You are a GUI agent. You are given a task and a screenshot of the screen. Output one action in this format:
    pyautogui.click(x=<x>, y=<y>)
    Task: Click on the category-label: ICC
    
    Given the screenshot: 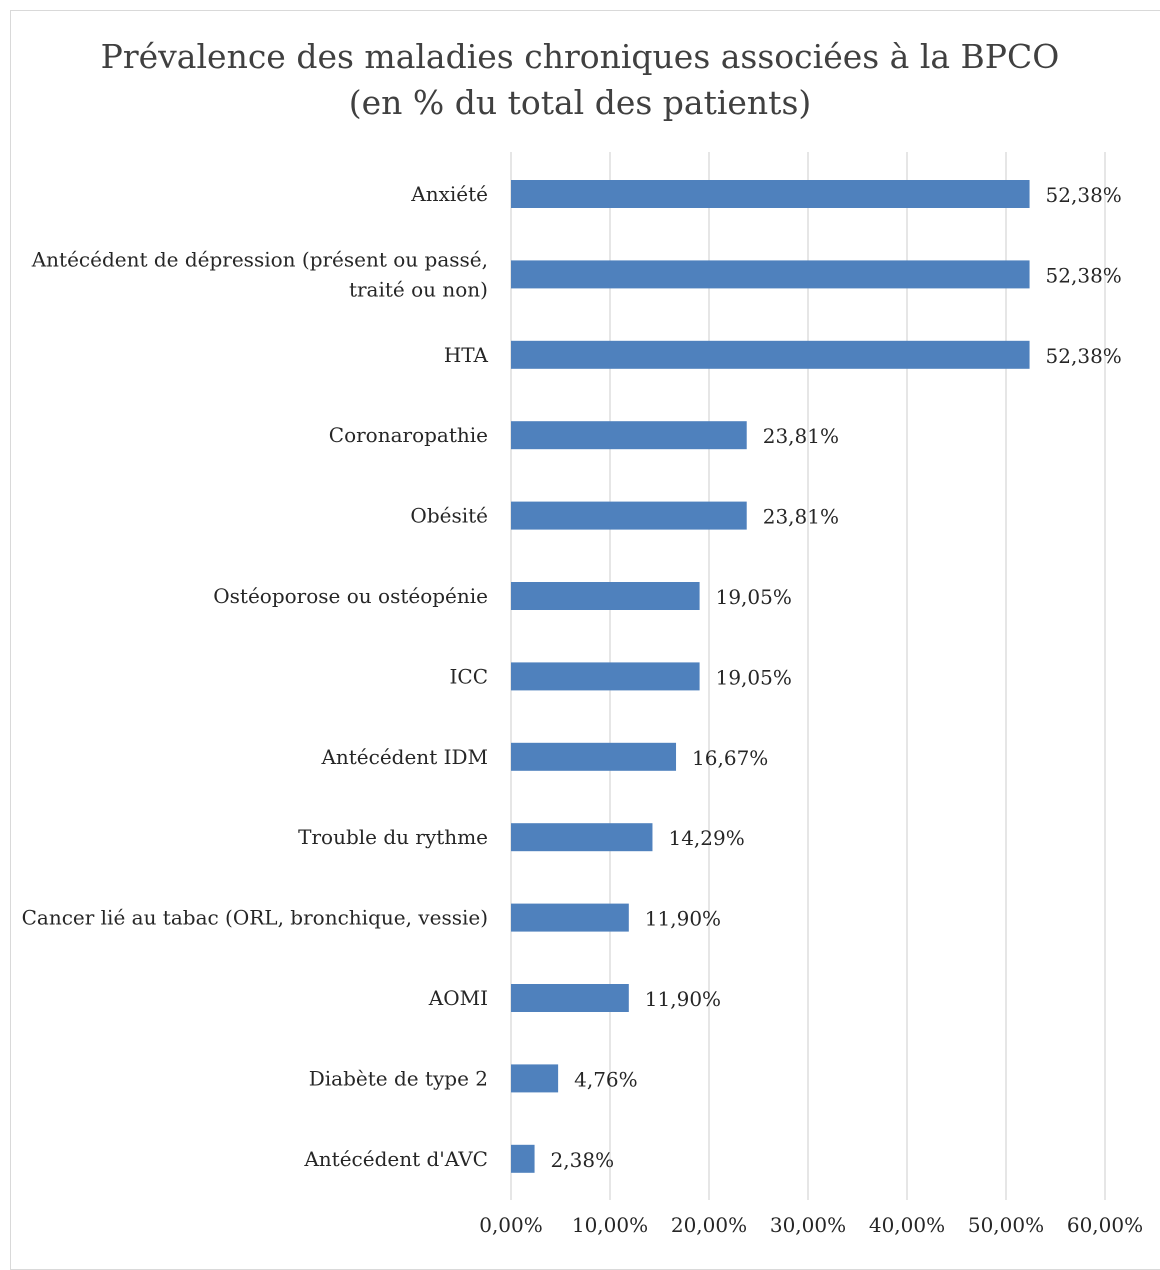 What is the action you would take?
    pyautogui.click(x=468, y=676)
    